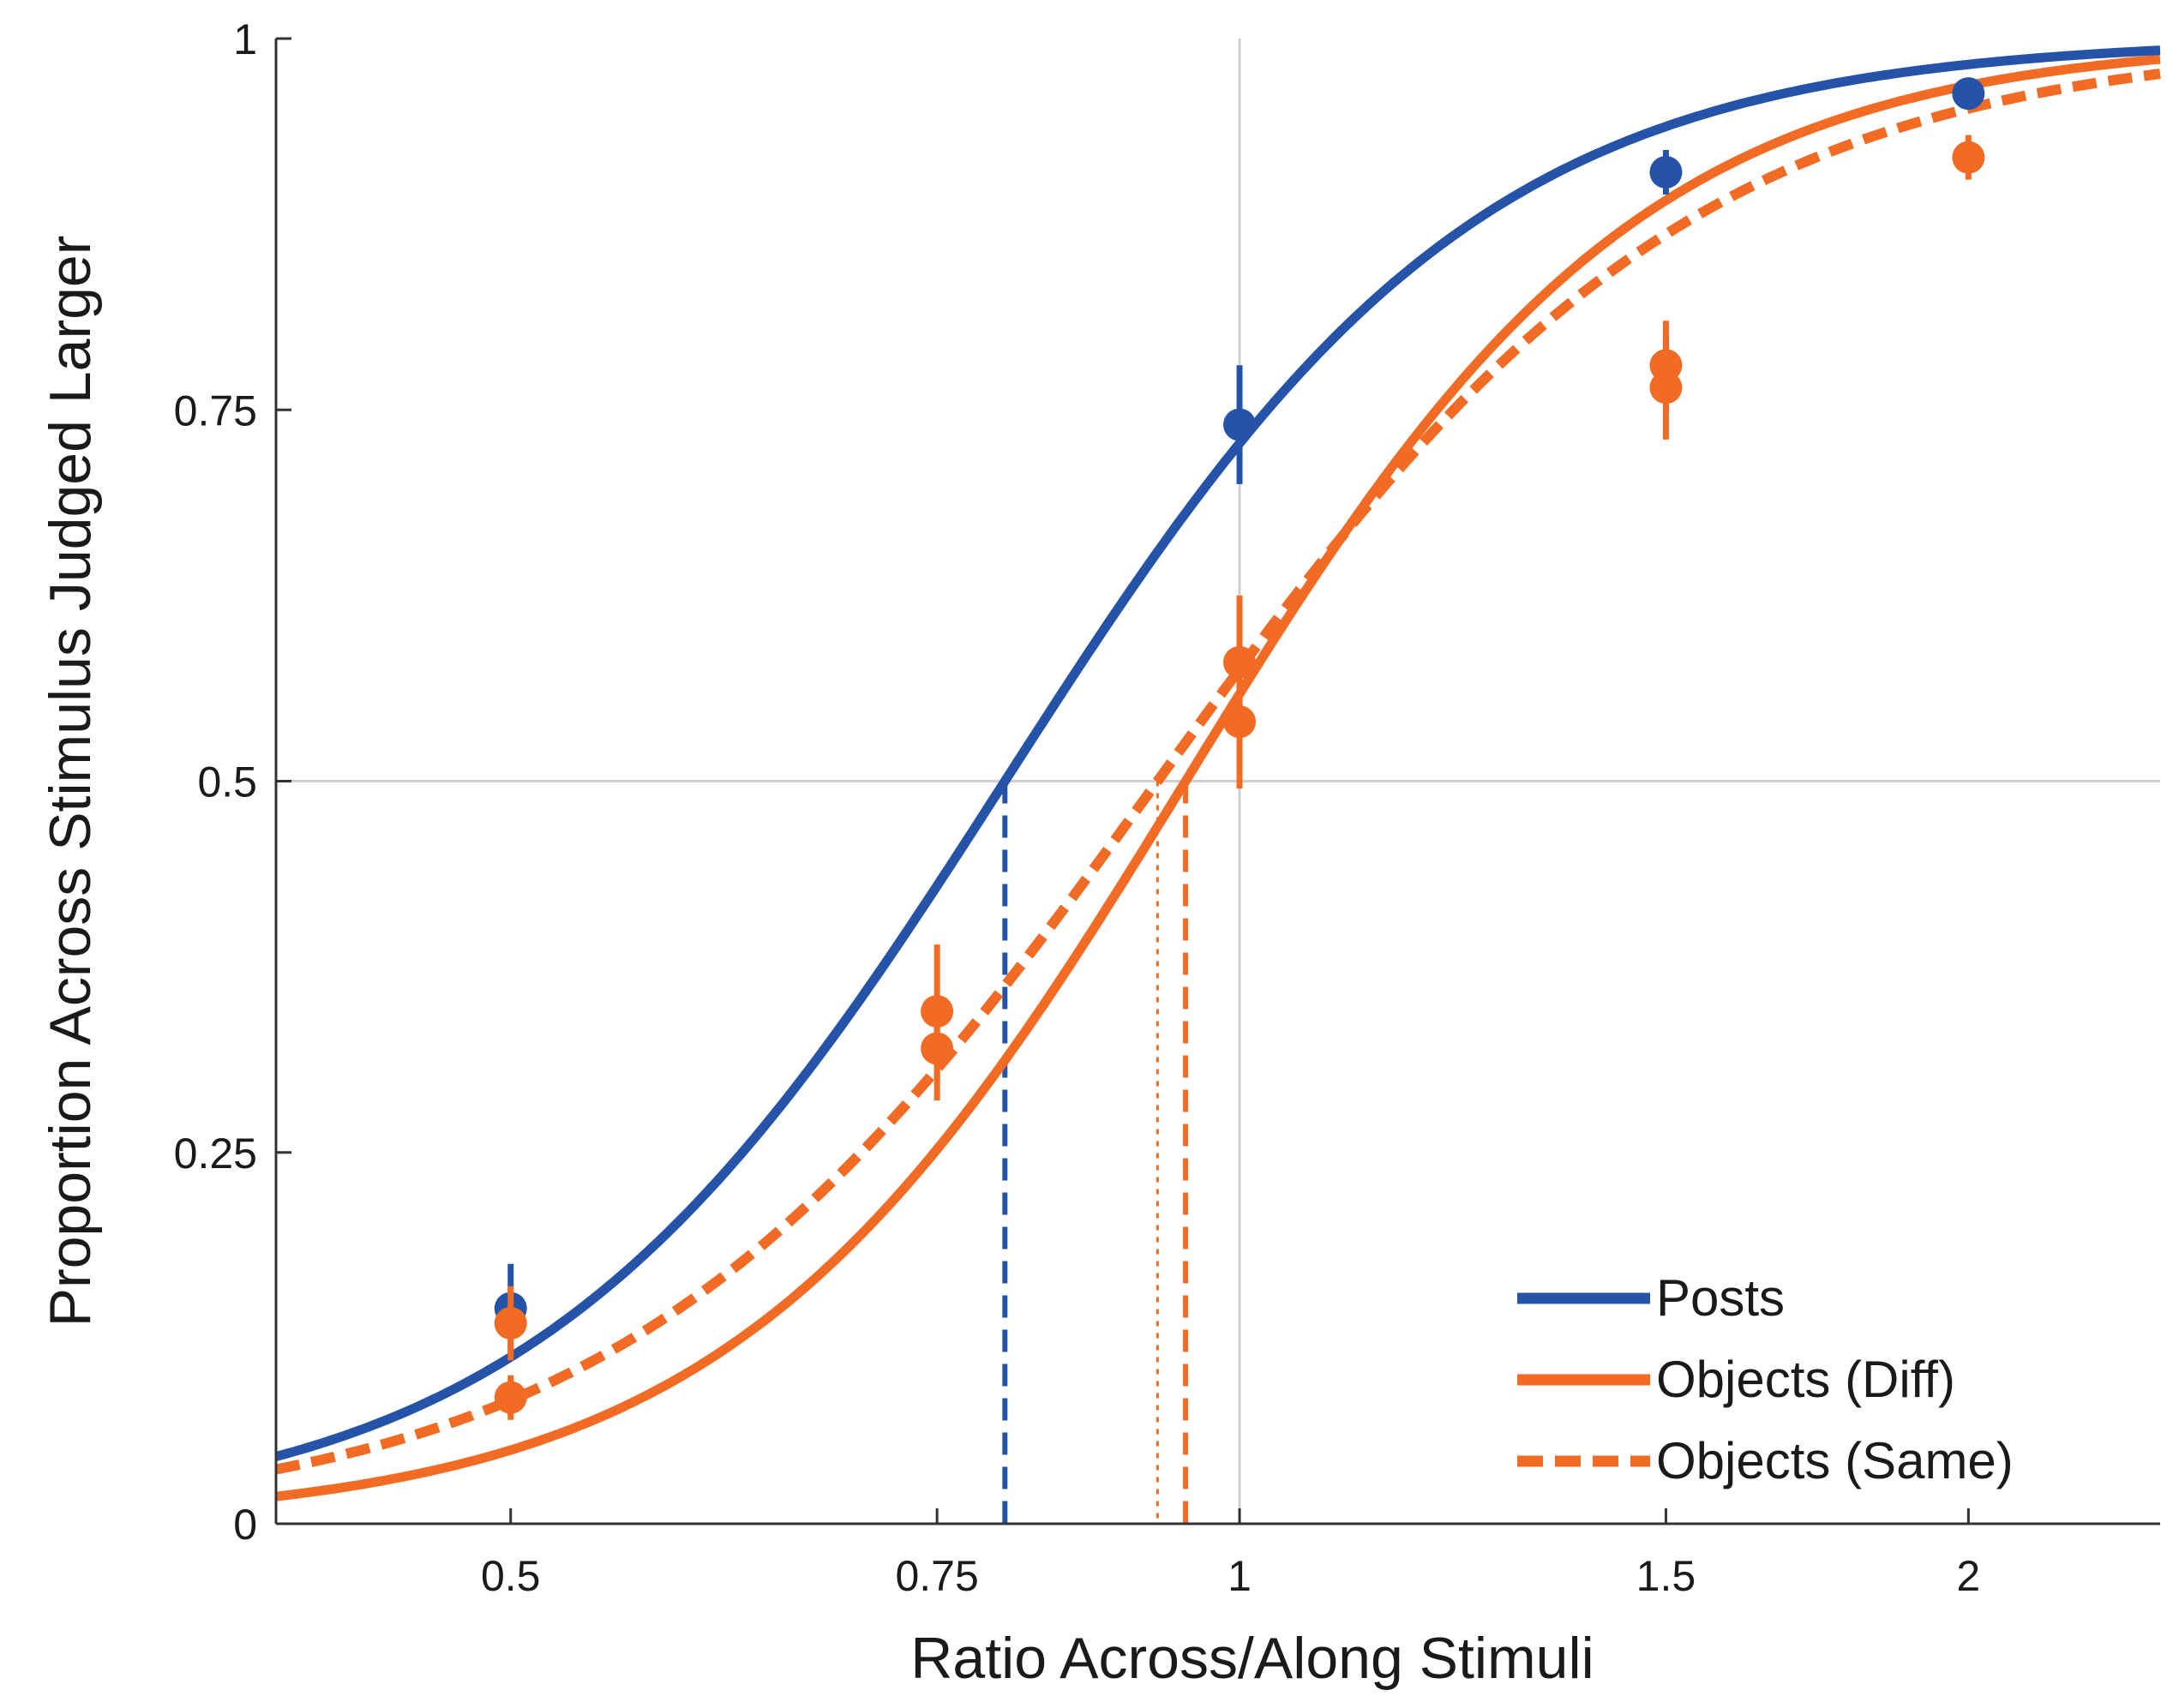 Image resolution: width=2173 pixels, height=1708 pixels. What do you see at coordinates (70, 781) in the screenshot?
I see `y-axis-title: Proportion Across Stimulus Judged Larger` at bounding box center [70, 781].